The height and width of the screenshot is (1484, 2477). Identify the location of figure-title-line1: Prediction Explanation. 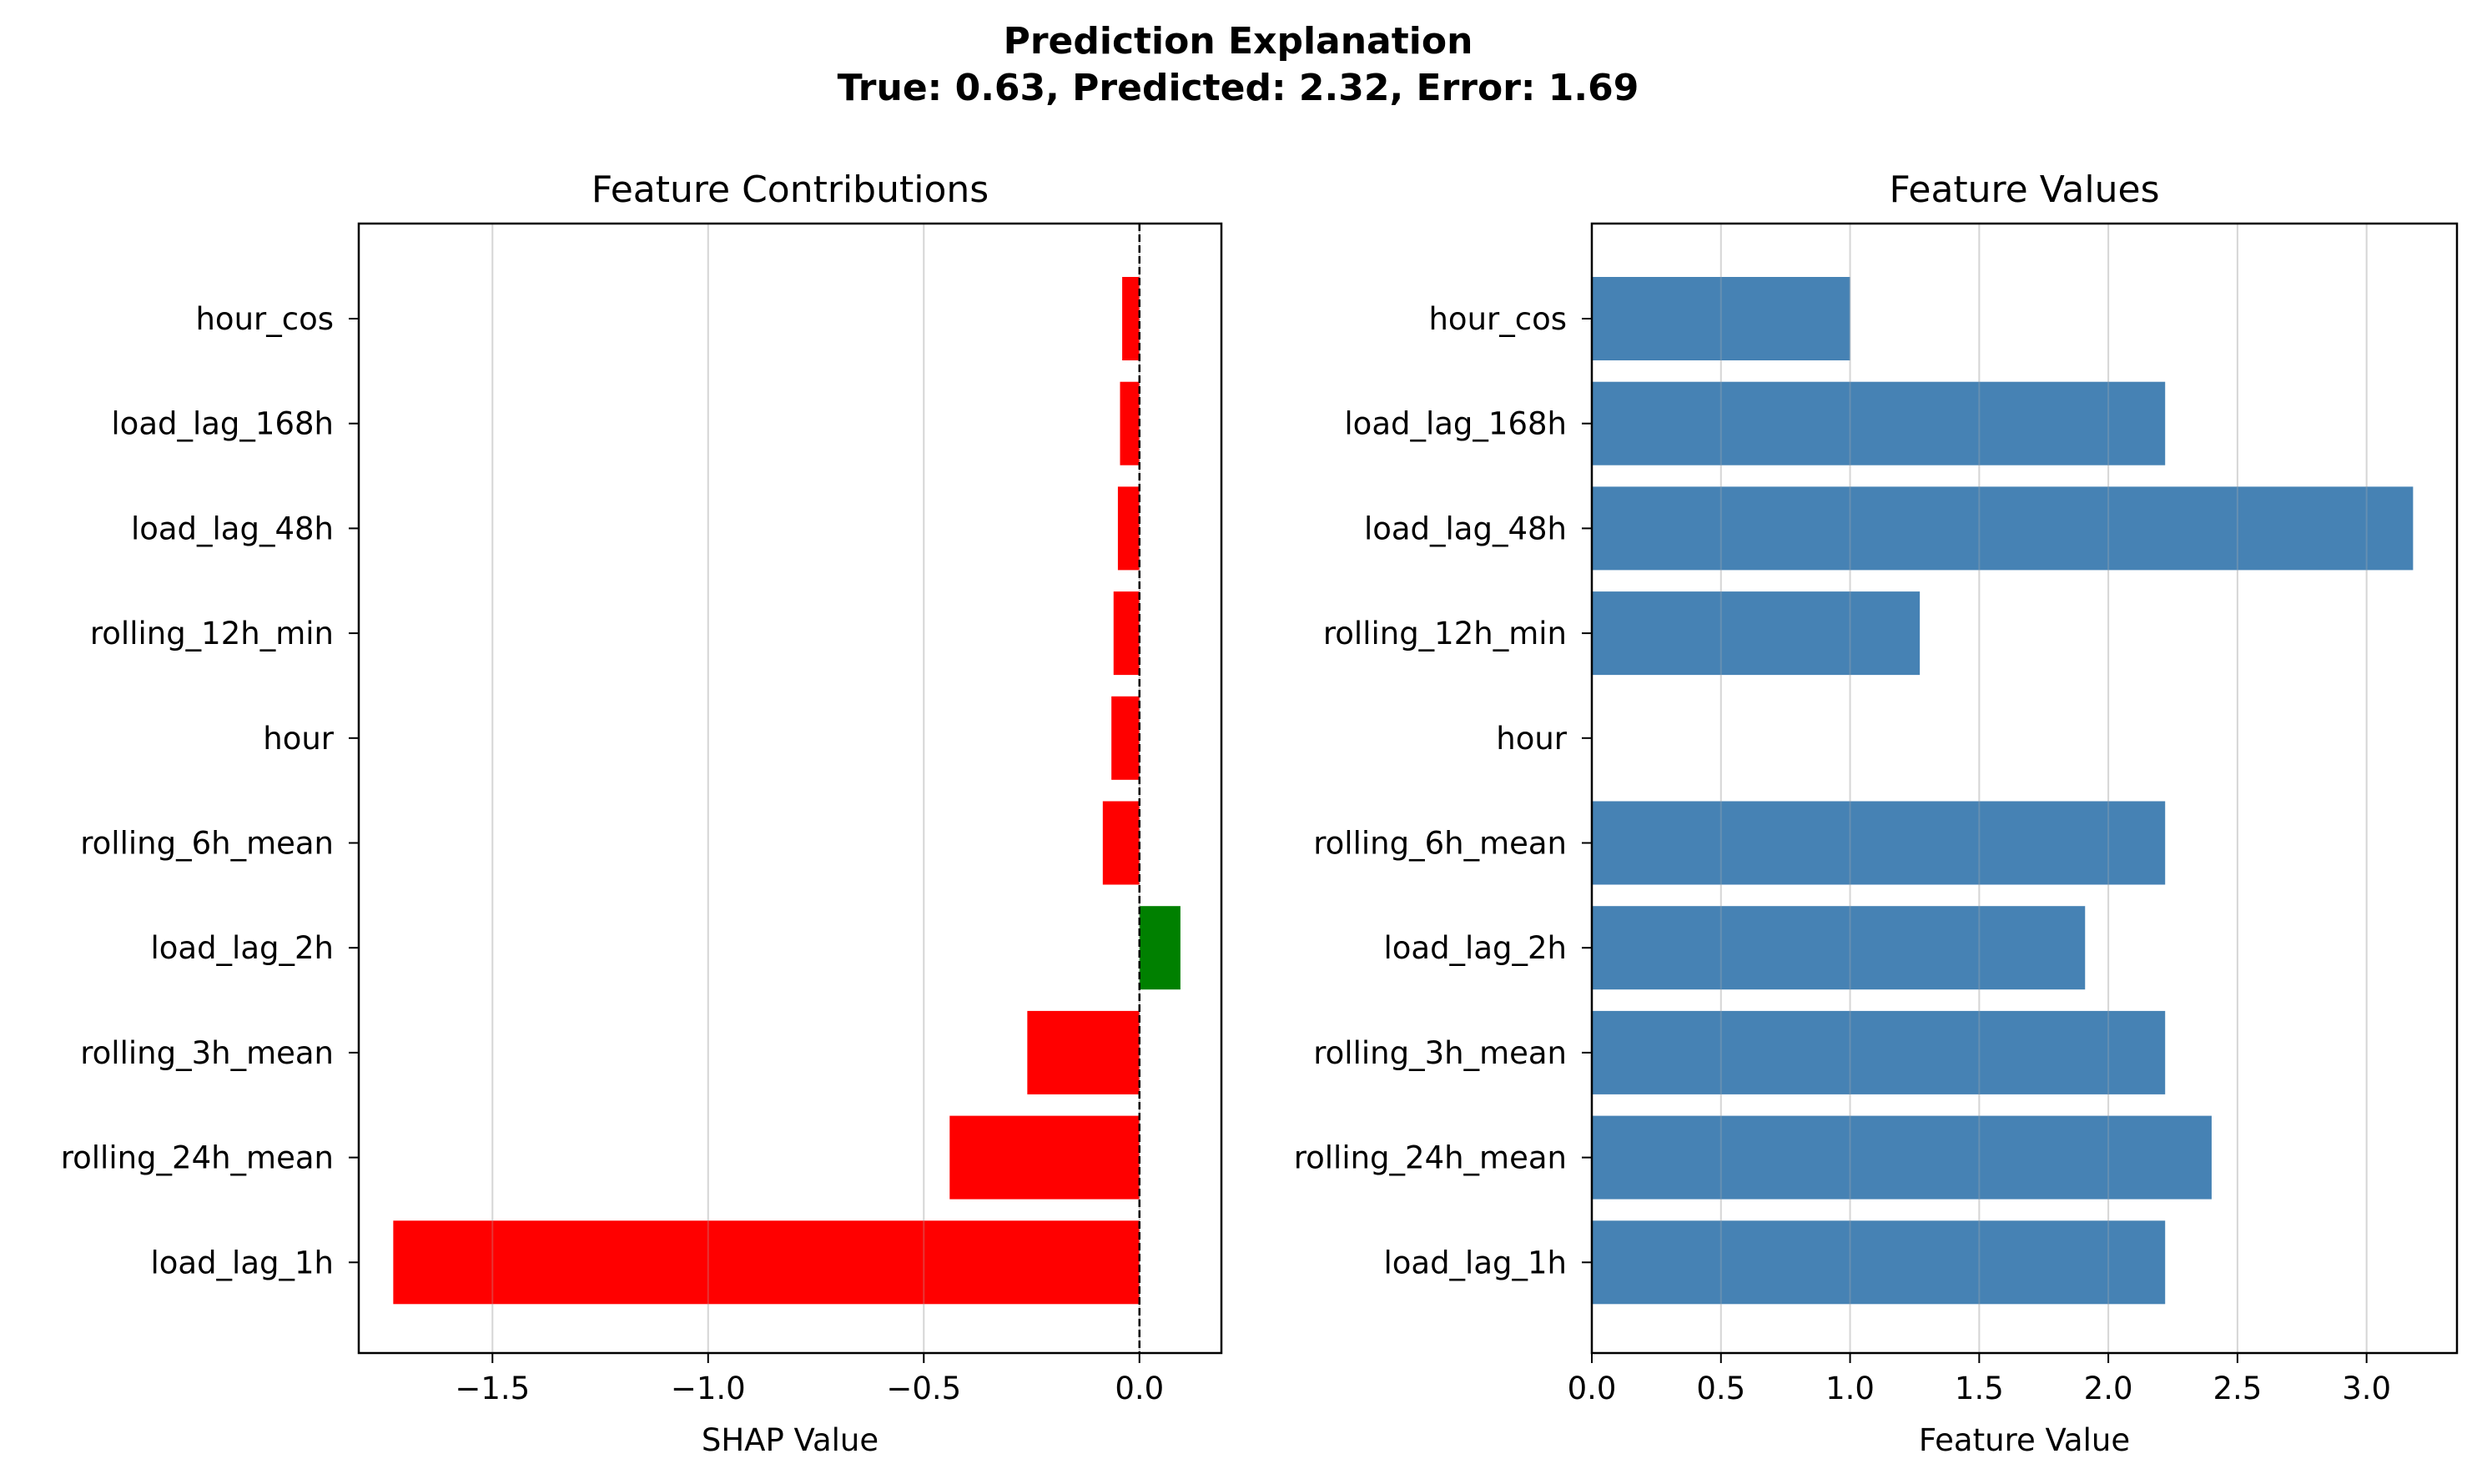
(1238, 42).